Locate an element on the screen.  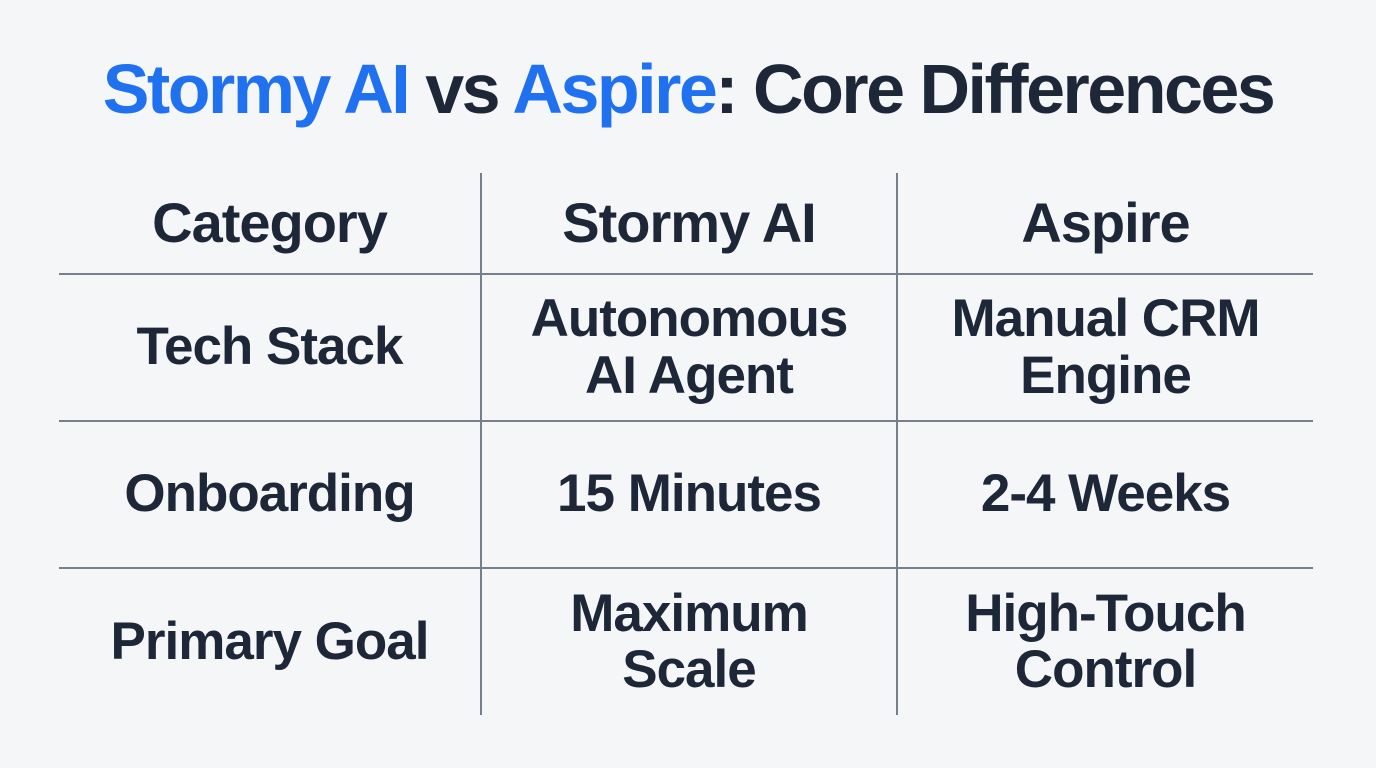
column-header-aspire-label: Aspire is located at coordinates (1105, 223).